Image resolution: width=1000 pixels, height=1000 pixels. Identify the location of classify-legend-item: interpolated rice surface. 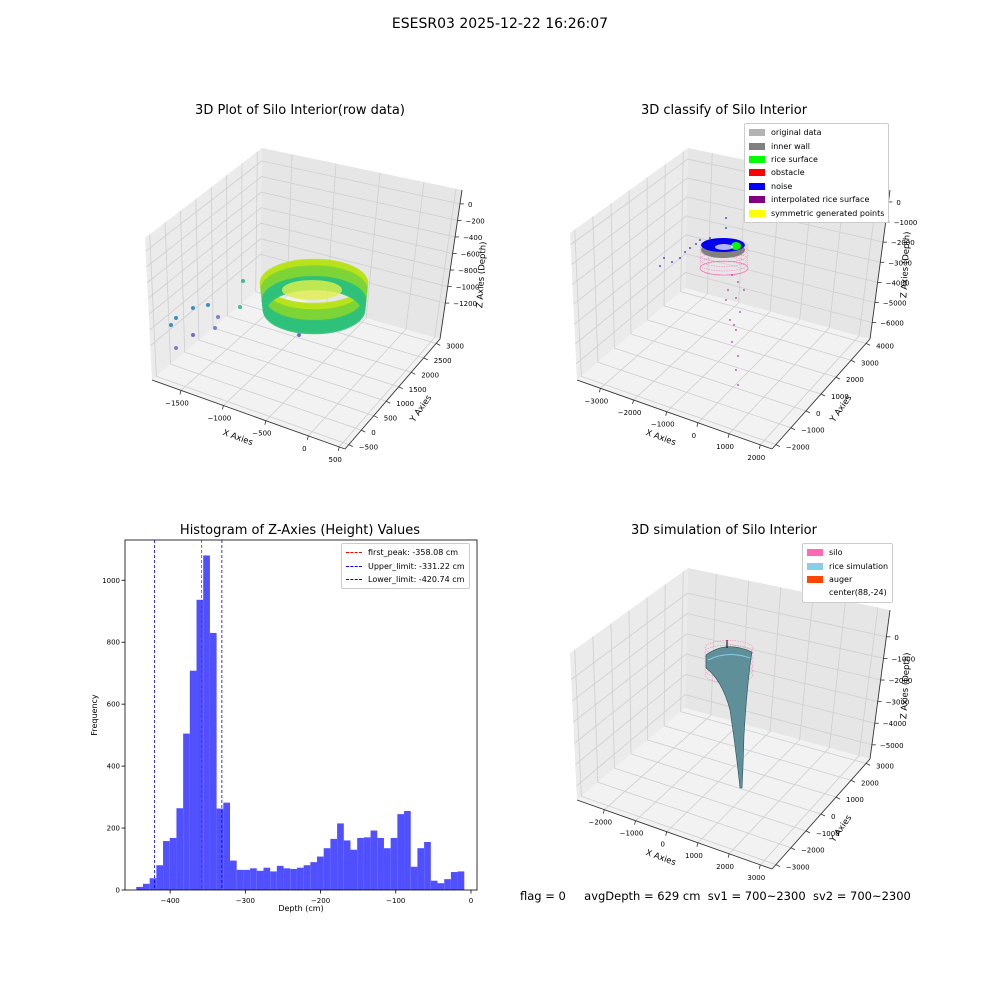
(816, 199).